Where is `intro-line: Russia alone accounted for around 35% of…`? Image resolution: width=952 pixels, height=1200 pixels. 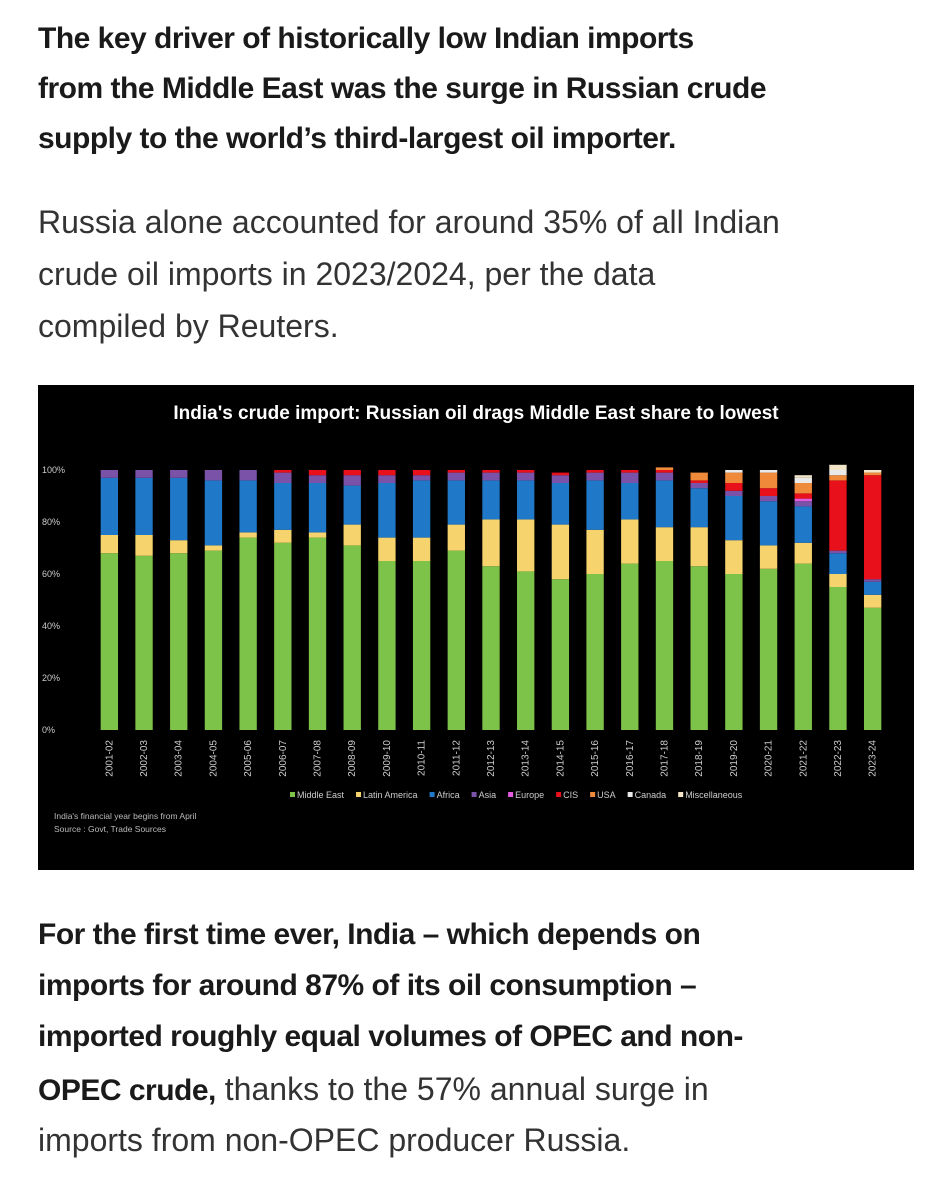 intro-line: Russia alone accounted for around 35% of… is located at coordinates (409, 222).